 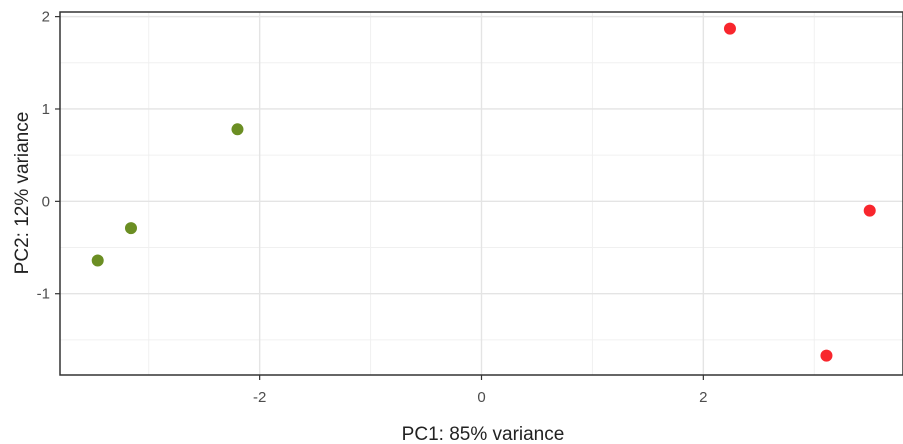 I want to click on y-axis-ticks: -1 0 1 2, so click(x=48, y=156).